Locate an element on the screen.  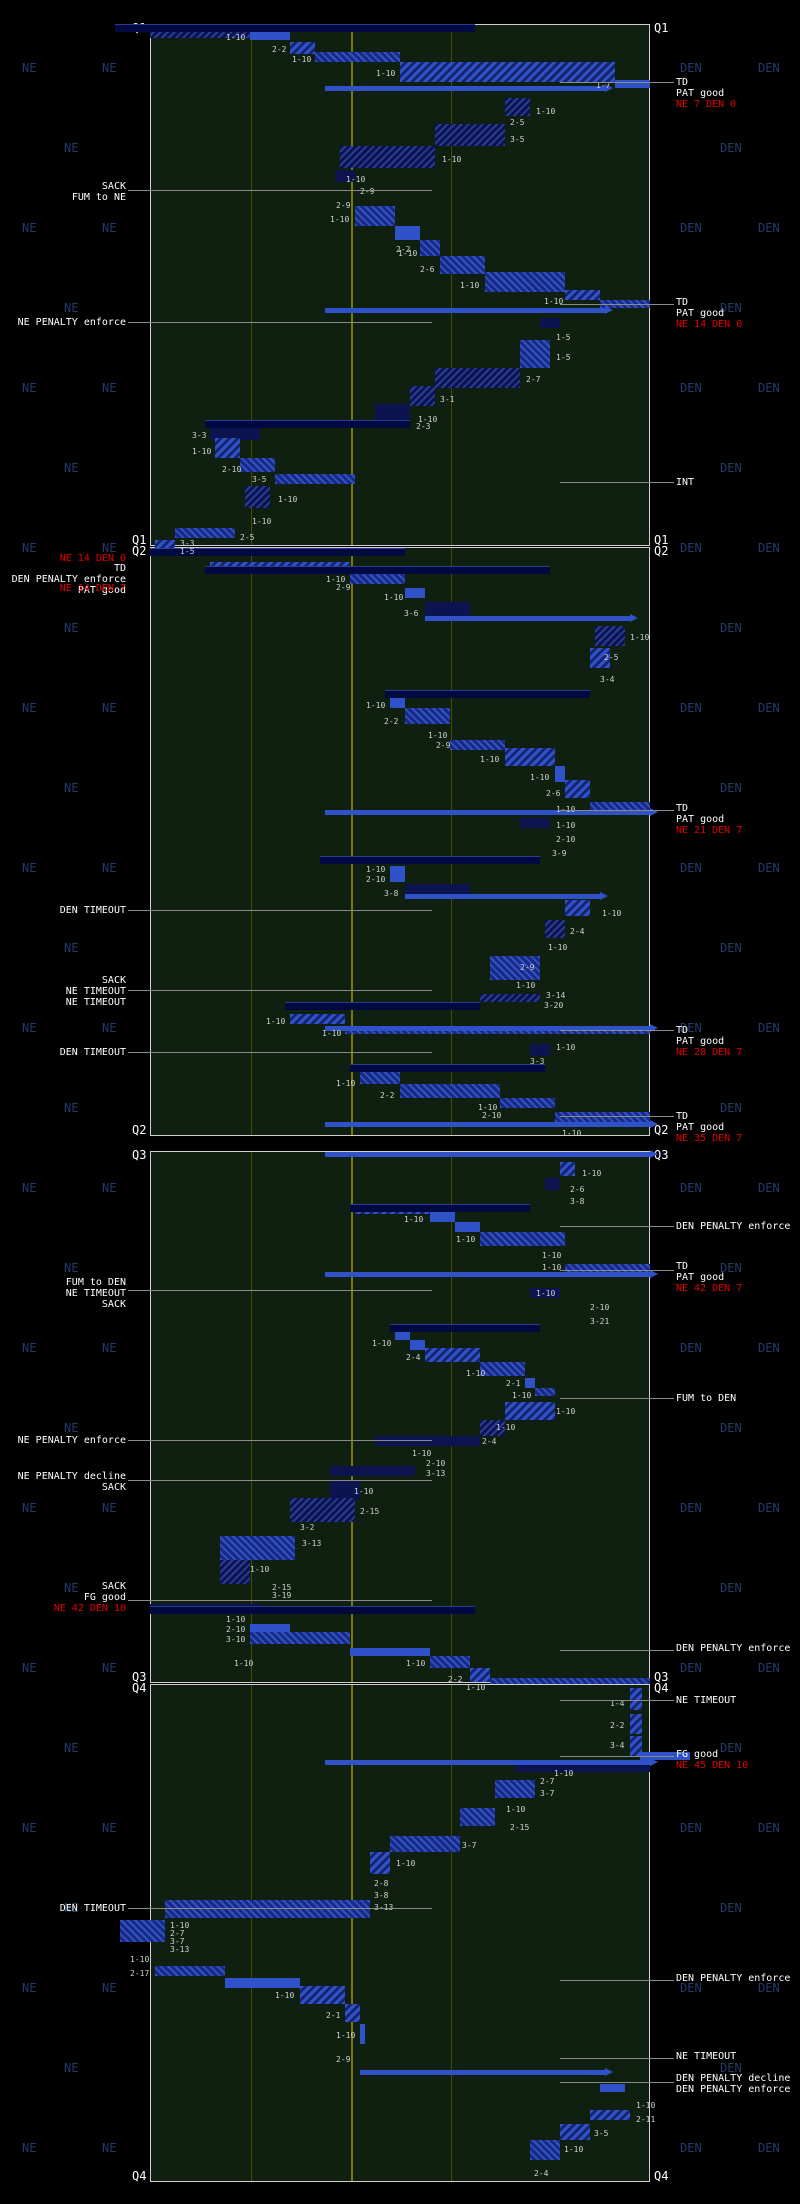
event-annotation: NE TIMEOUT is located at coordinates (706, 1700).